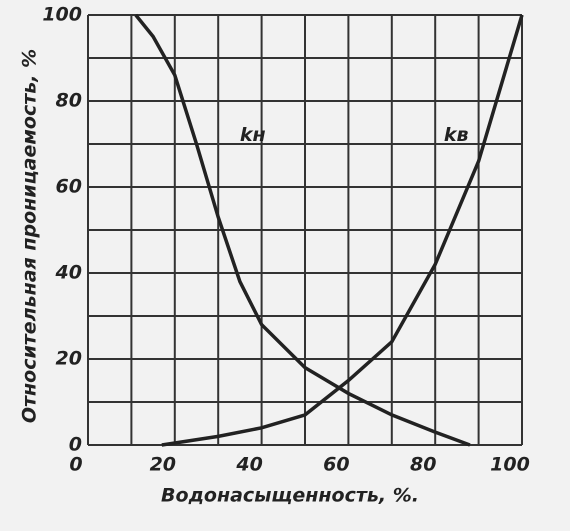 This screenshot has width=570, height=531. Describe the element at coordinates (290, 496) in the screenshot. I see `x-axis-label: Водонасыщенность, %.` at that location.